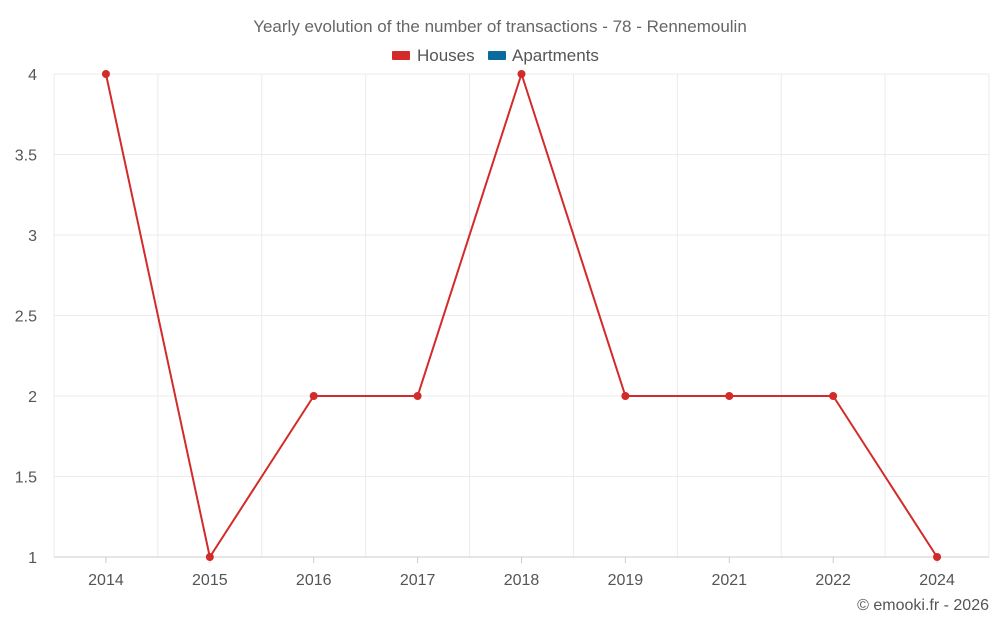  Describe the element at coordinates (937, 580) in the screenshot. I see `x-tick-label: 2024` at that location.